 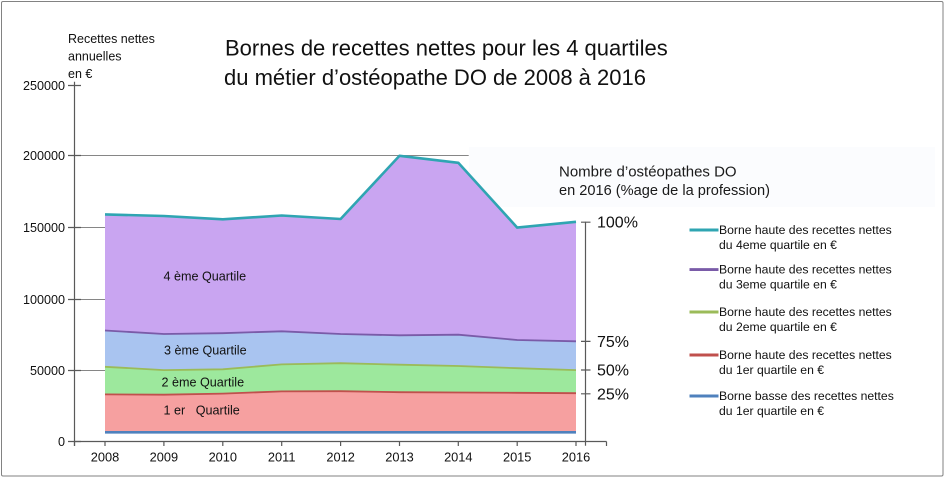 I want to click on svg-text: Nombre d’ostéopathes DO, so click(x=648, y=172).